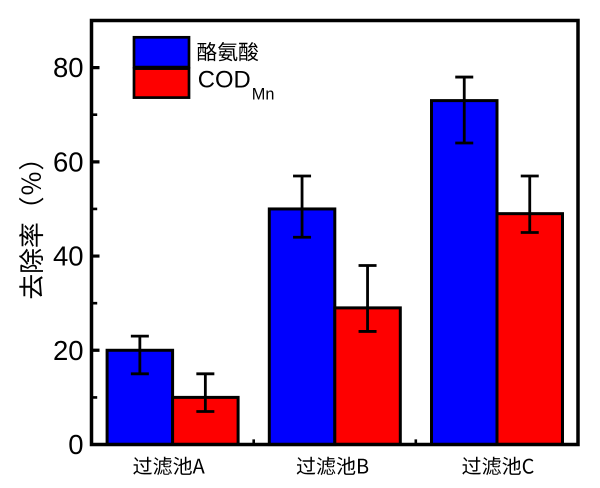 The width and height of the screenshot is (600, 488). Describe the element at coordinates (224, 80) in the screenshot. I see `svg-text: COD` at that location.